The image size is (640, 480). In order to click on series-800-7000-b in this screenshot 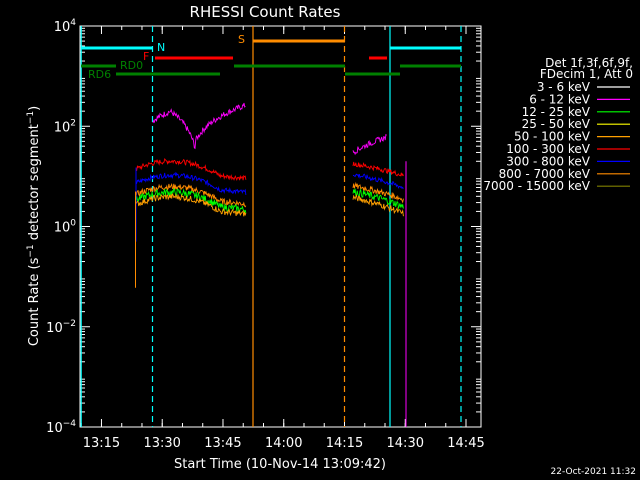, I will do `click(378, 192)`.